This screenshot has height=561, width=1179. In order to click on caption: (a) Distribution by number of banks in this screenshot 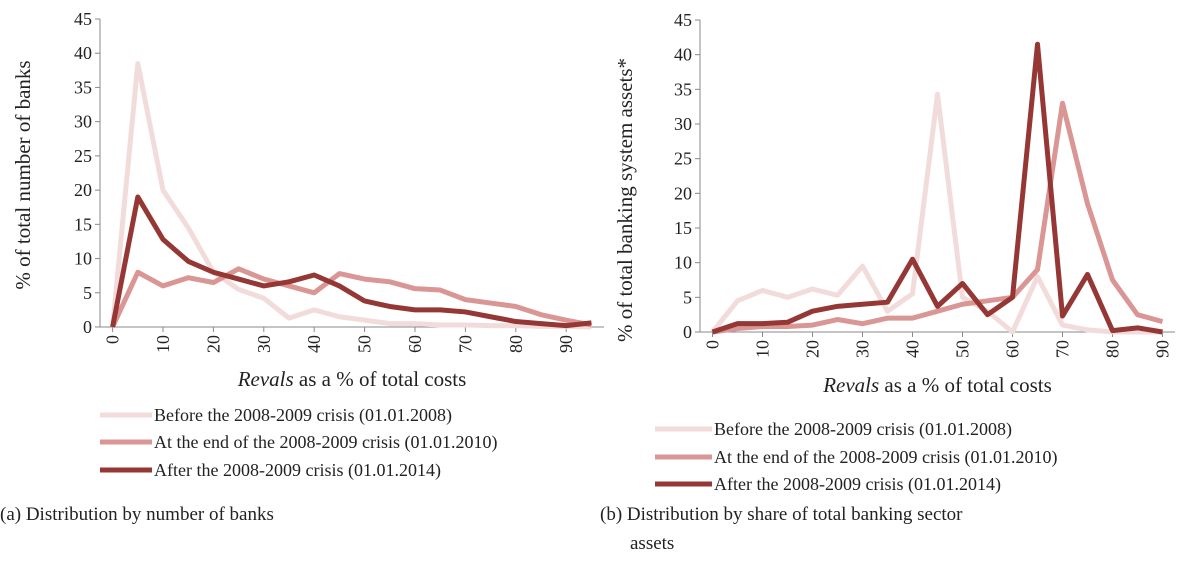, I will do `click(137, 514)`.